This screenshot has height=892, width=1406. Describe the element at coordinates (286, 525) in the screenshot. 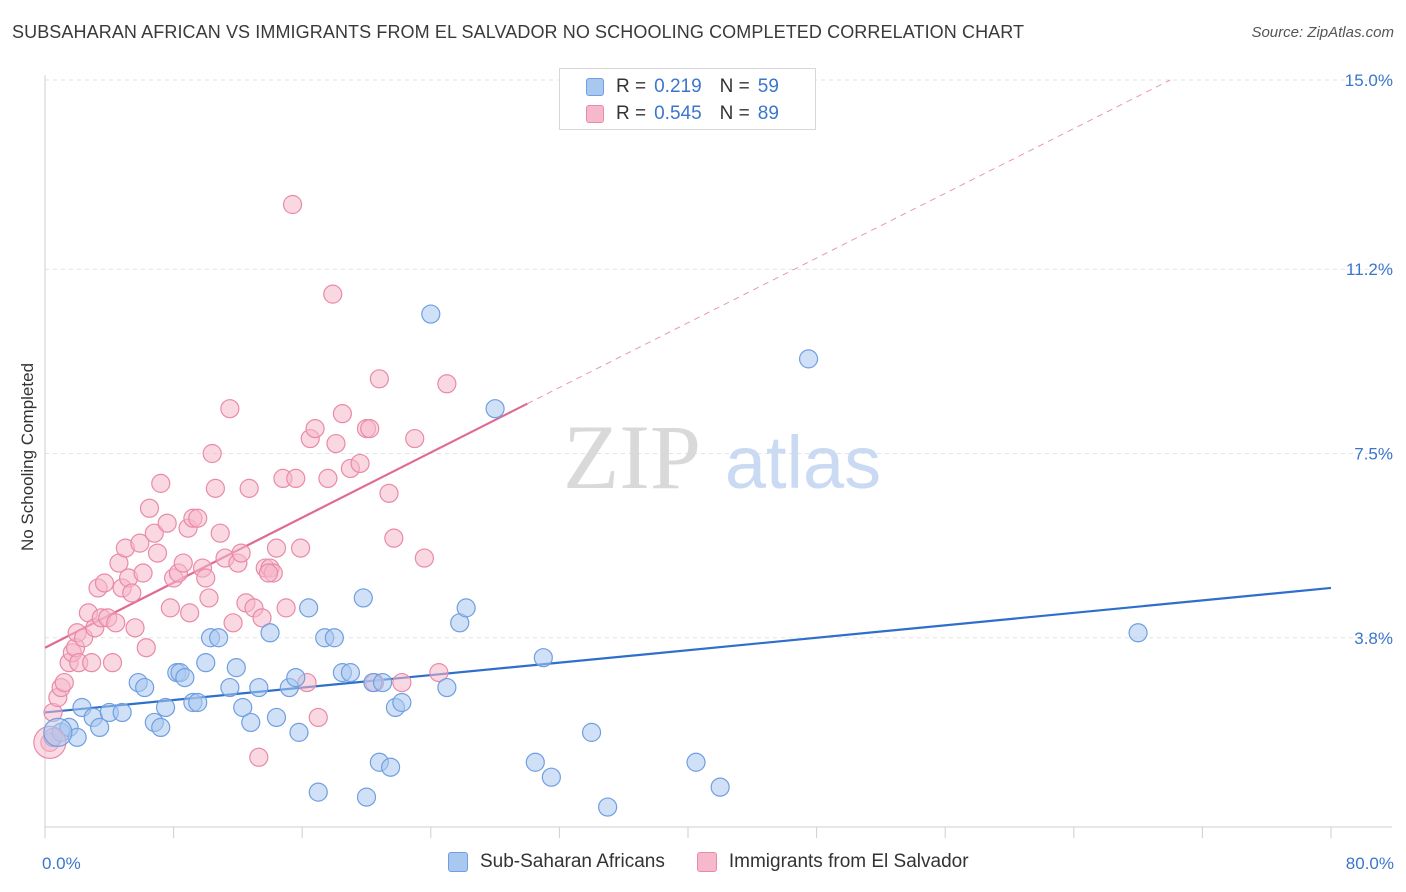

I see `trend-line-pink` at that location.